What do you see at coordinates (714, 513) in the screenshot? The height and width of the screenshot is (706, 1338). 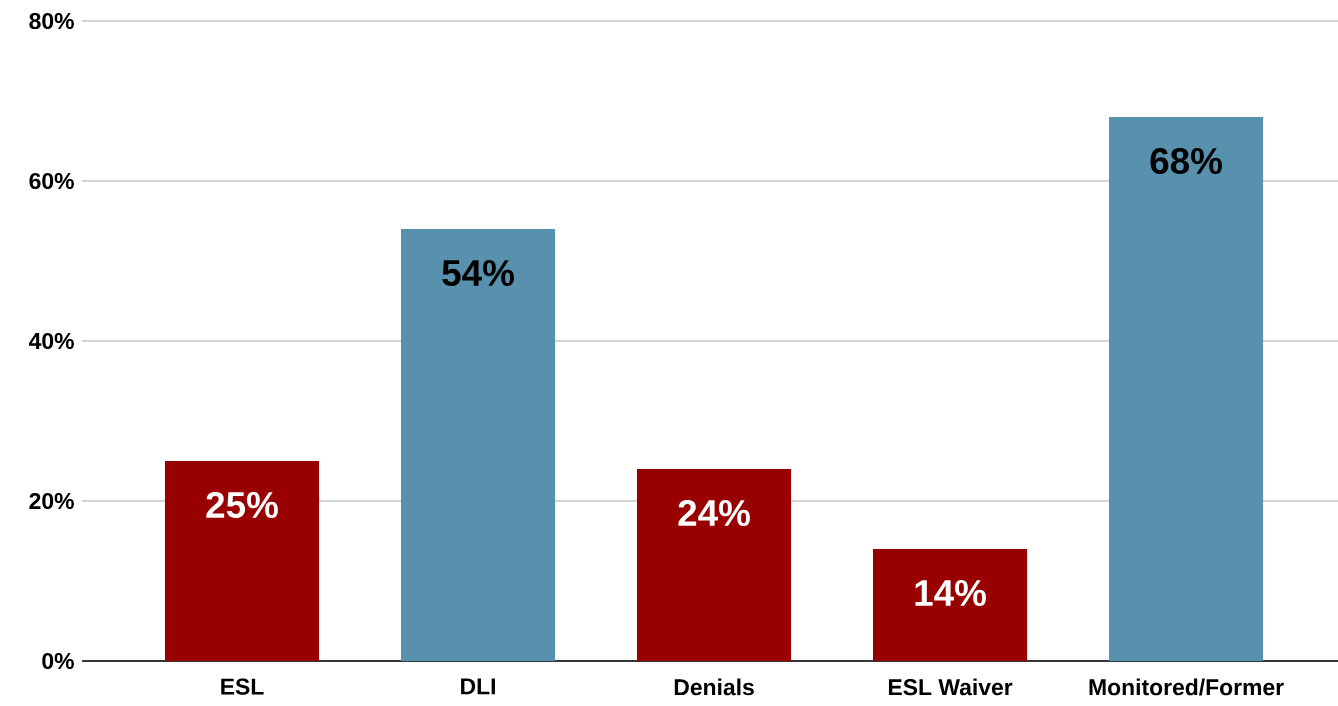 I see `data-label: 24%` at bounding box center [714, 513].